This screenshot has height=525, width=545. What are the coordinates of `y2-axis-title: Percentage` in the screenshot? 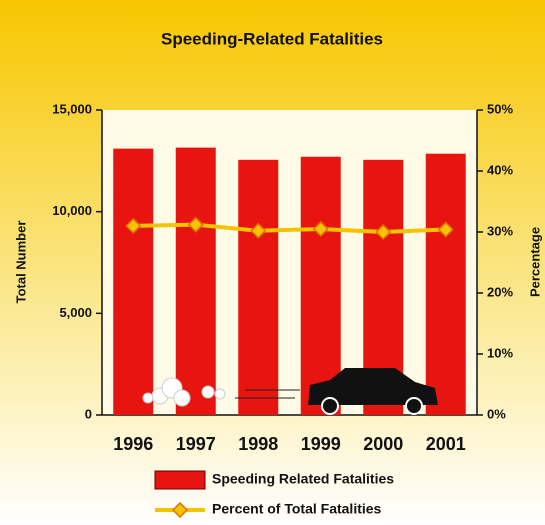 It's located at (534, 262).